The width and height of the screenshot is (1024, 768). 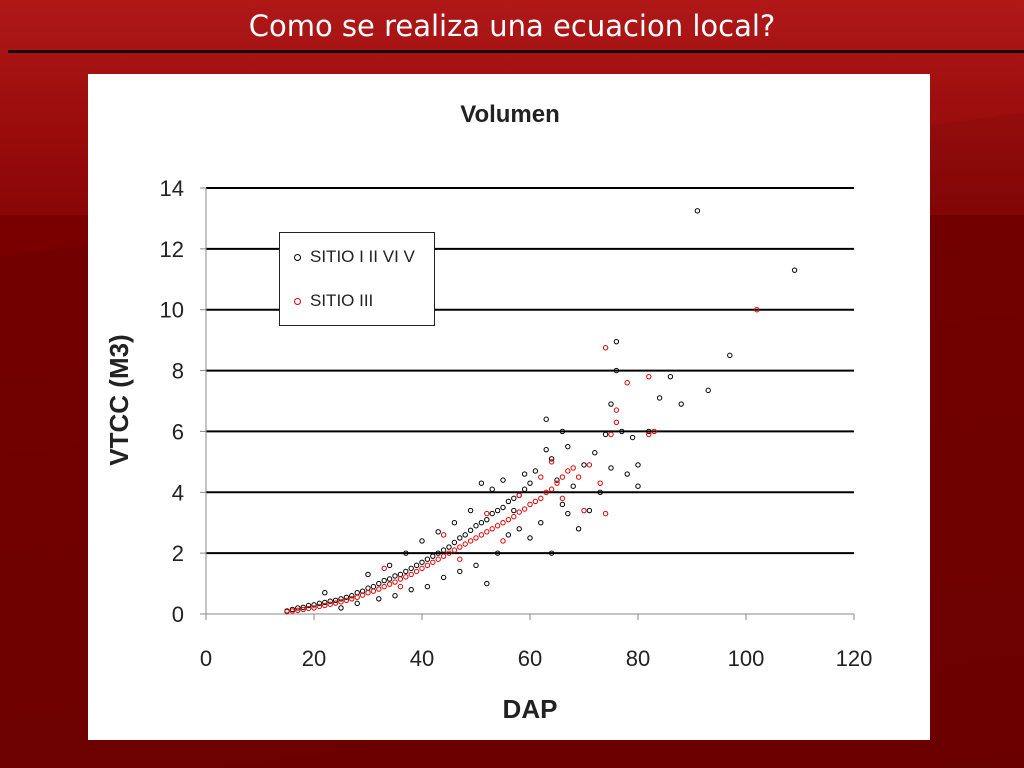 I want to click on x-tick-label: 0, so click(x=206, y=658).